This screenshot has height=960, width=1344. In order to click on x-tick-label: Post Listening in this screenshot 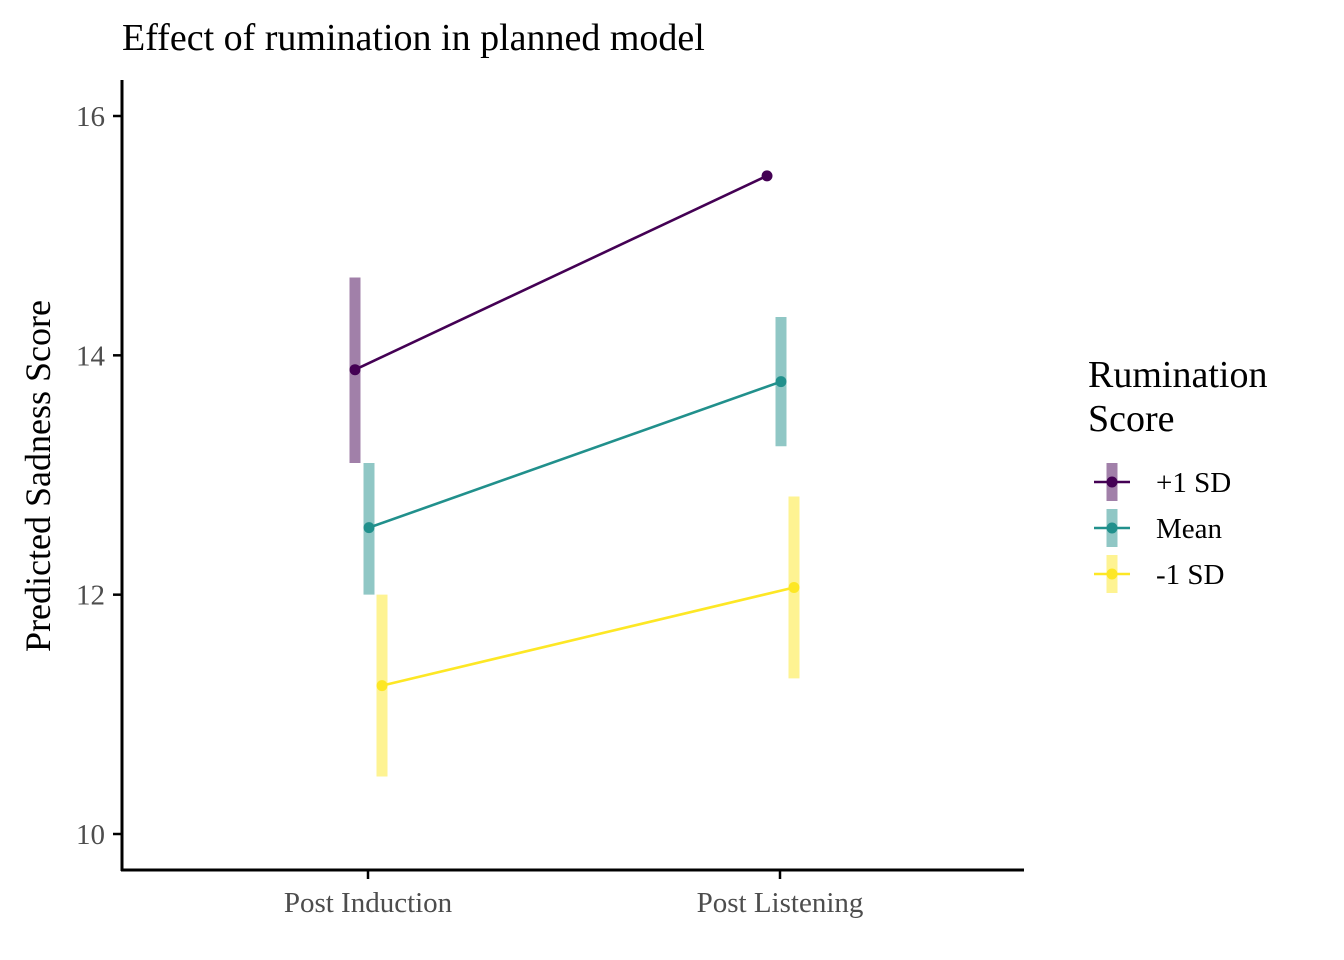, I will do `click(780, 903)`.